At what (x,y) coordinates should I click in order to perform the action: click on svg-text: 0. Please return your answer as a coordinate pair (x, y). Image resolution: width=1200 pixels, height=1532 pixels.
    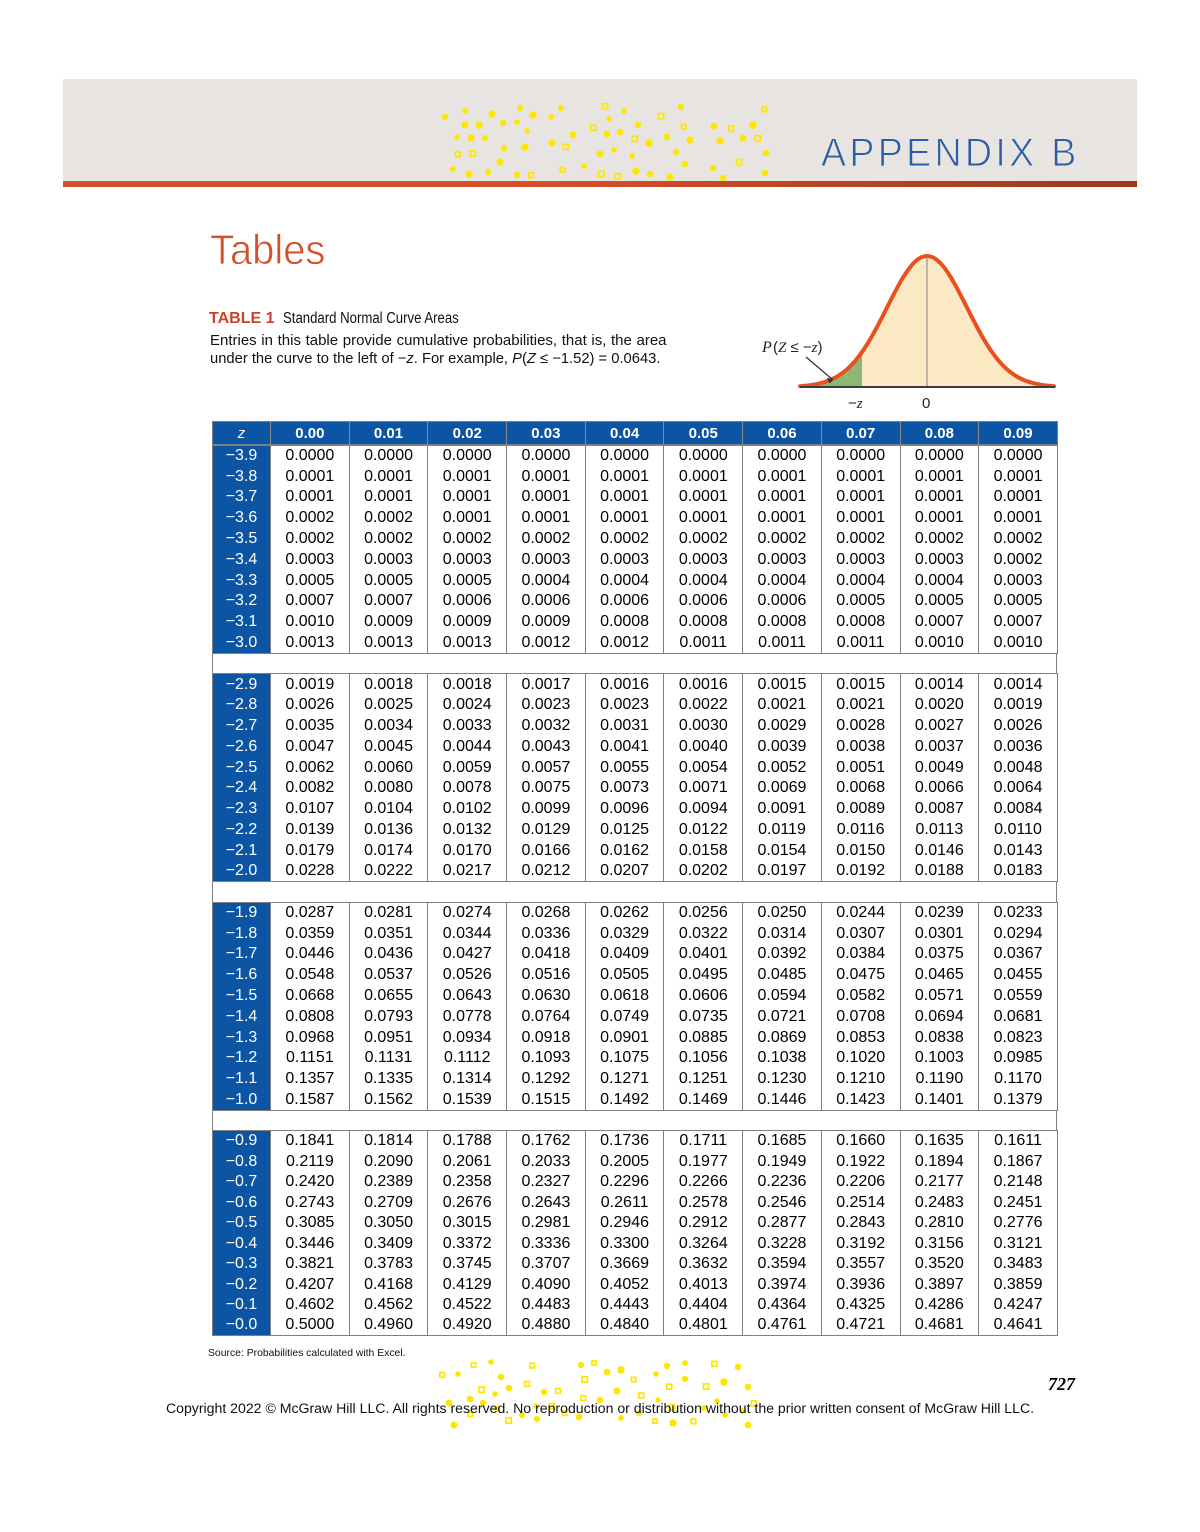
    Looking at the image, I should click on (926, 403).